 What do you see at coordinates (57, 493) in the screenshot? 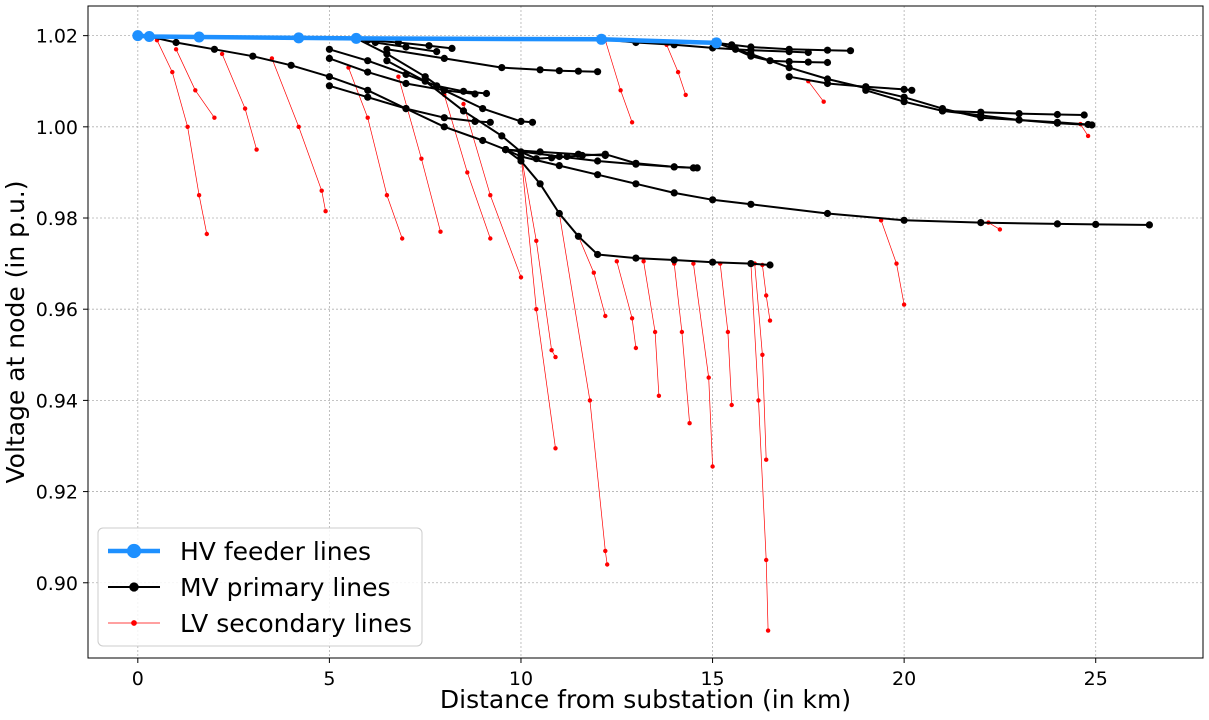
I see `y-tick-label: 0.92` at bounding box center [57, 493].